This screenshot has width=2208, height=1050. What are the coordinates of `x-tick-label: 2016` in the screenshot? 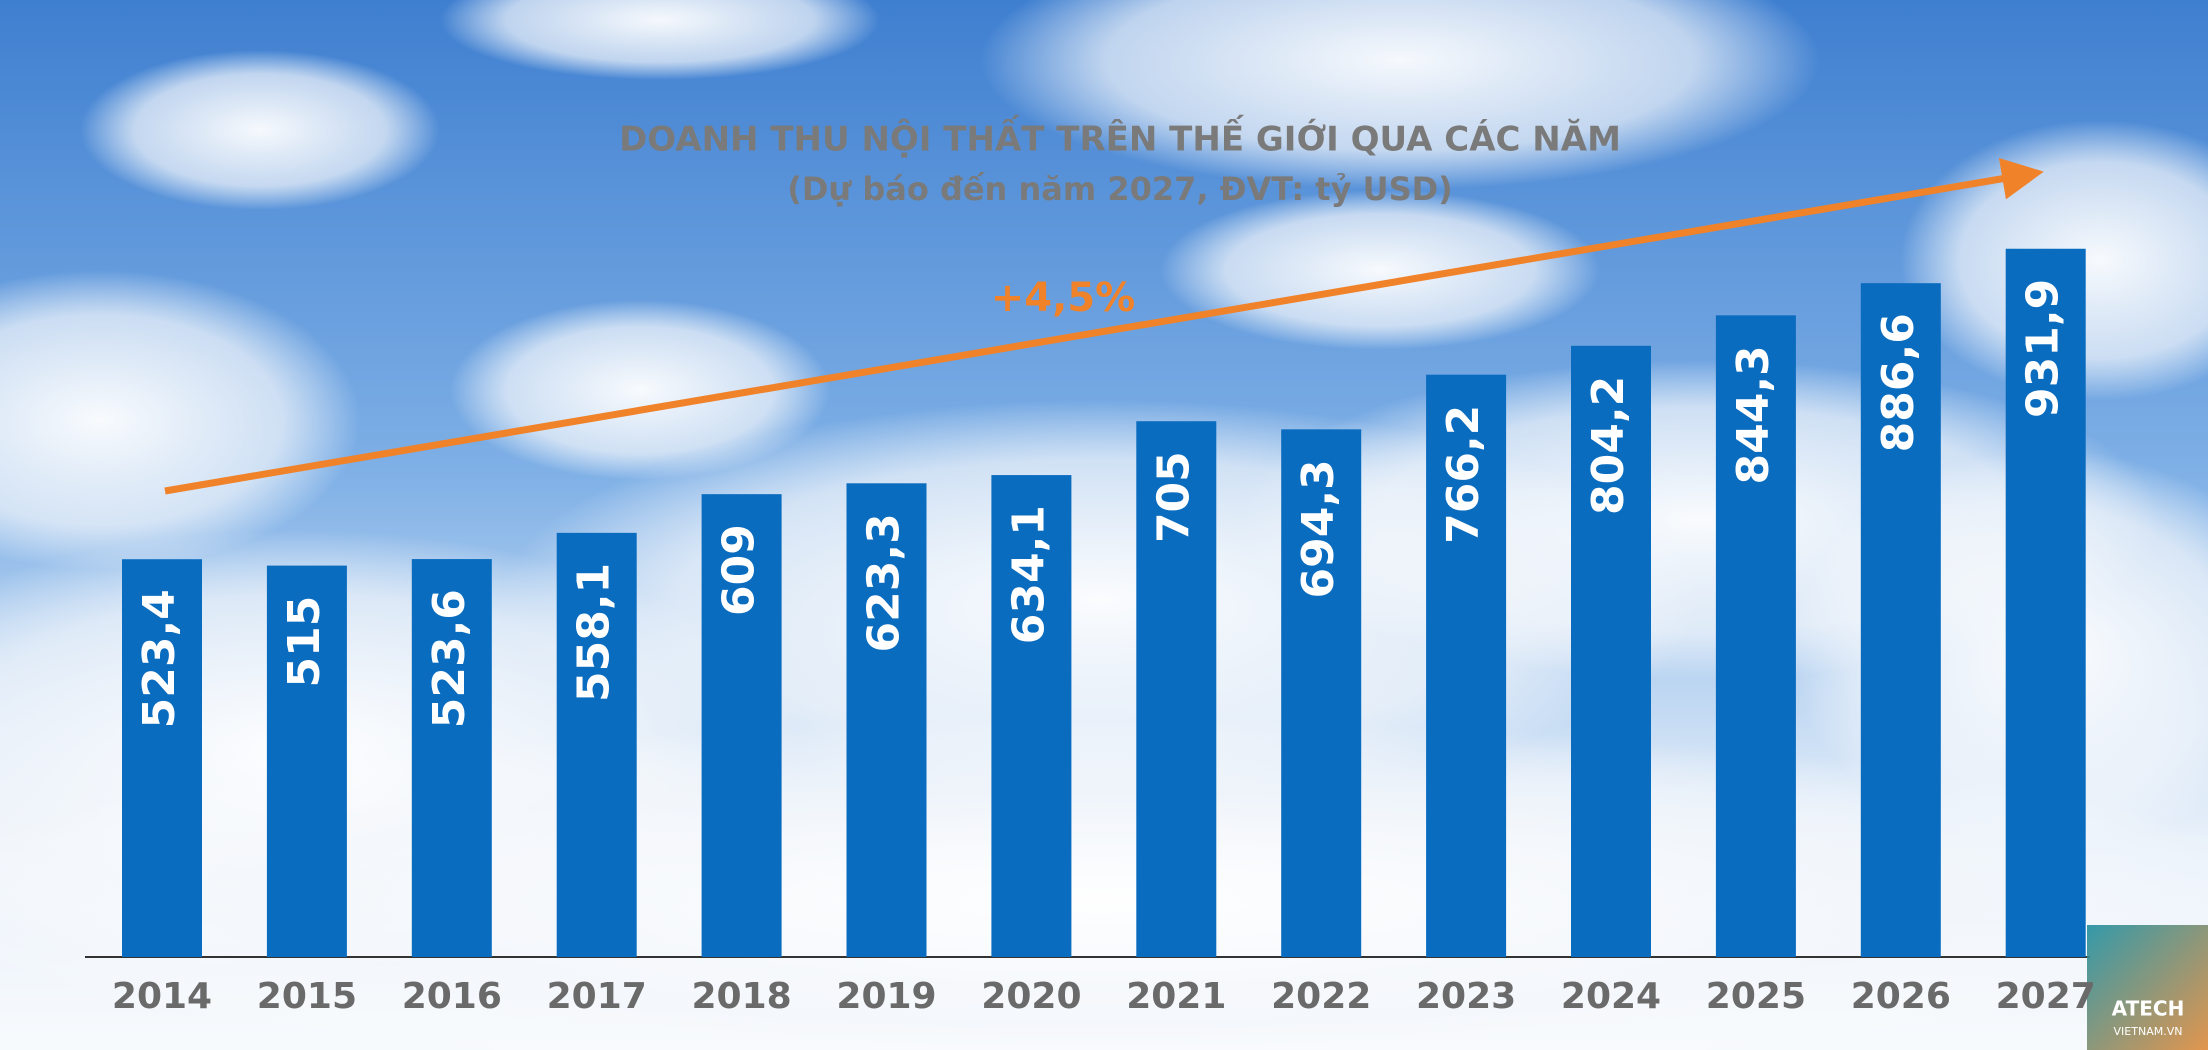 It's located at (452, 996).